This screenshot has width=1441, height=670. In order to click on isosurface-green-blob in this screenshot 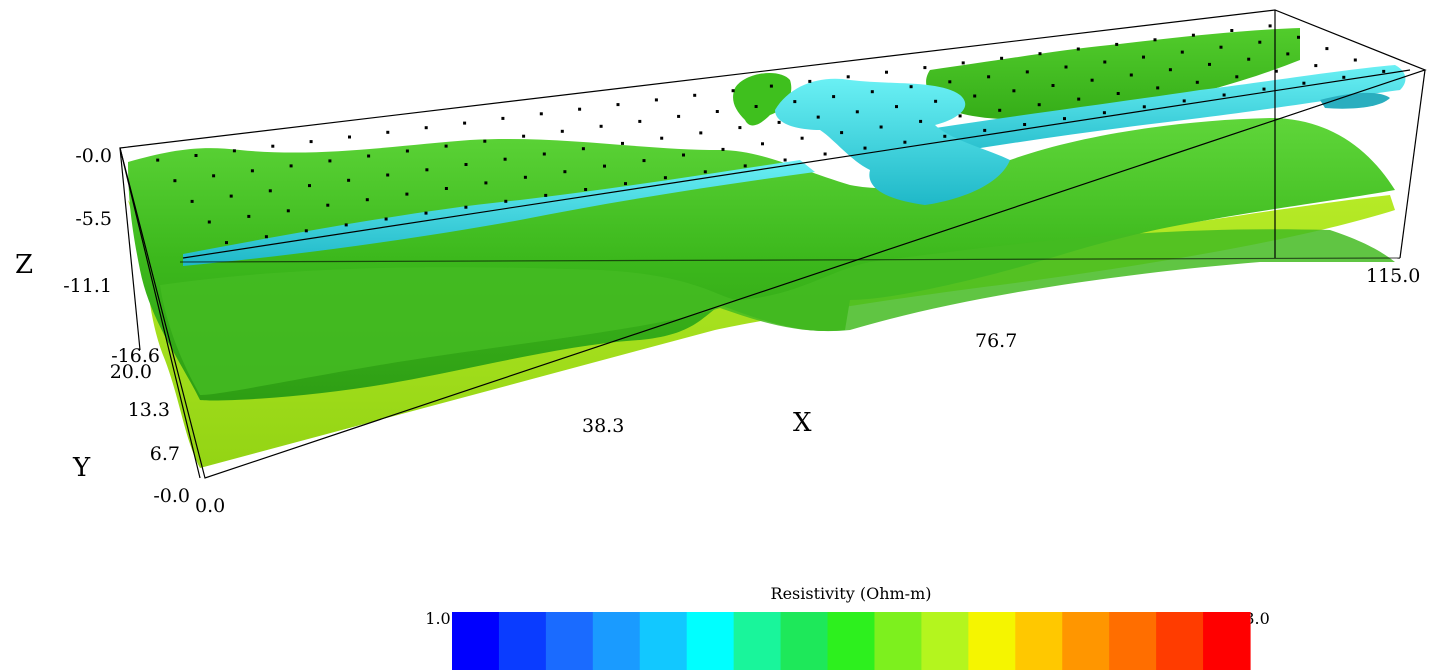, I will do `click(762, 99)`.